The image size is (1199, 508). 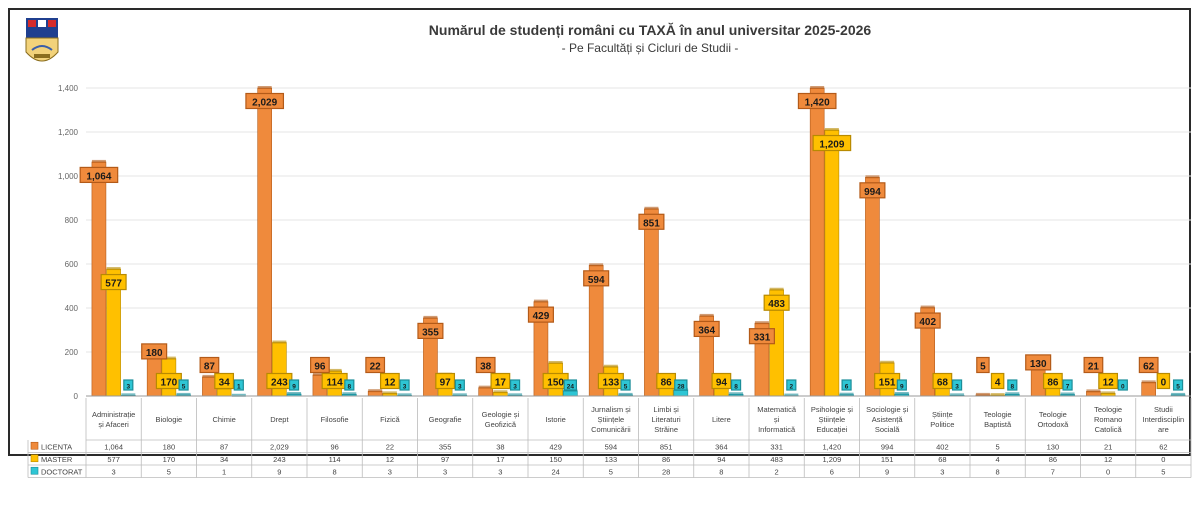 What do you see at coordinates (831, 145) in the screenshot?
I see `data-label-master: 1,209` at bounding box center [831, 145].